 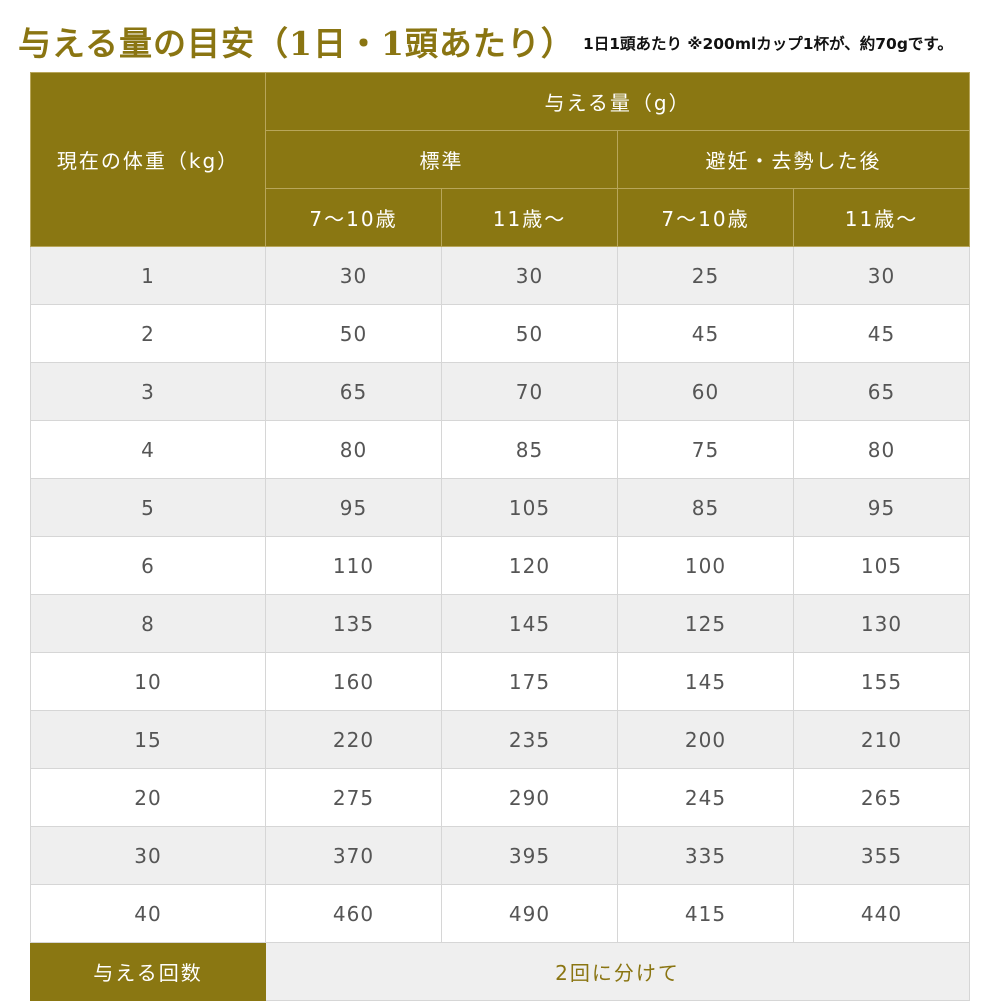 I want to click on table-row: 4 80 85 75 80, so click(x=500, y=449).